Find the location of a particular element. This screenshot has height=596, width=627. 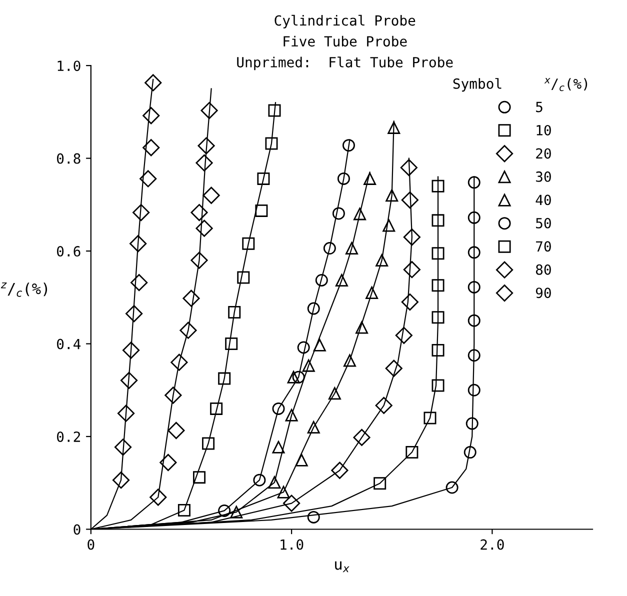

y-tick-label: 0.4 is located at coordinates (69, 344).